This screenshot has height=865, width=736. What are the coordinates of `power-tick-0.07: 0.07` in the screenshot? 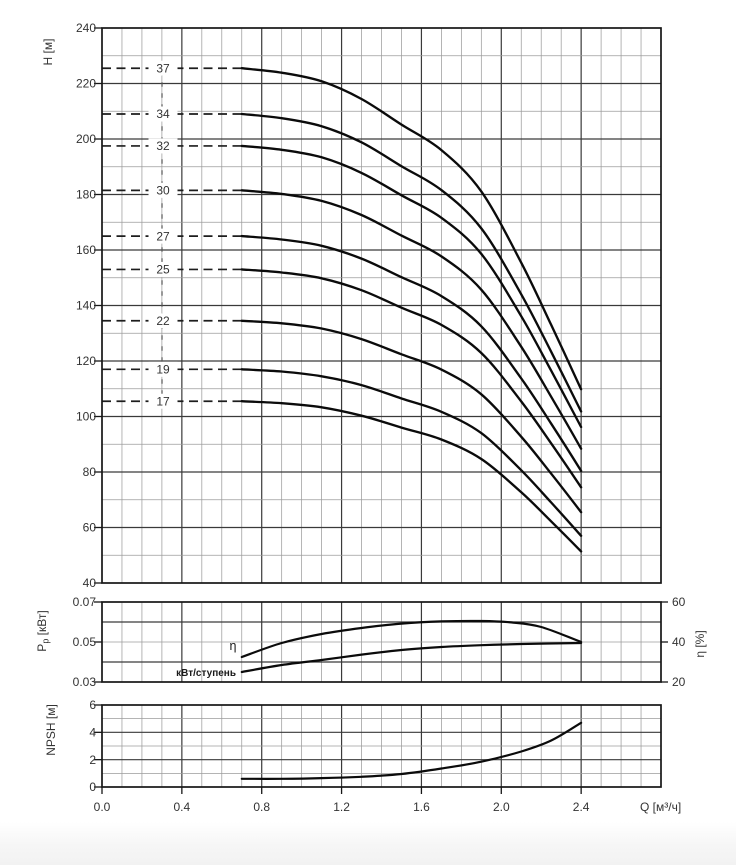 It's located at (85, 602).